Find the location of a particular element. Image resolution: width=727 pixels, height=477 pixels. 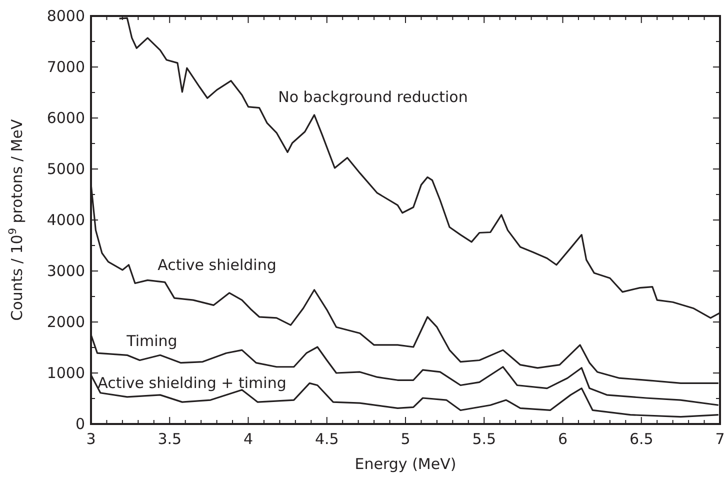

x-tick-label: 3.5 is located at coordinates (170, 439).